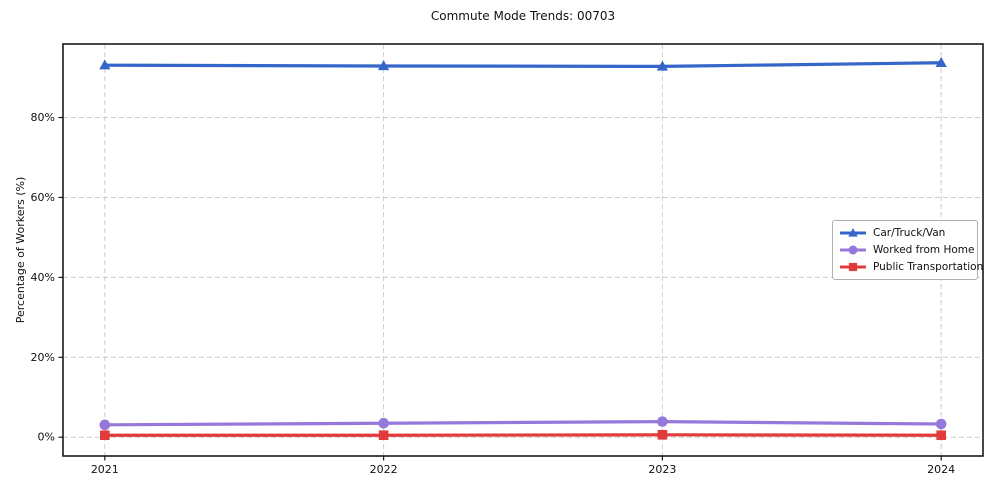 The width and height of the screenshot is (990, 490). I want to click on y-tick-label: 80%, so click(43, 117).